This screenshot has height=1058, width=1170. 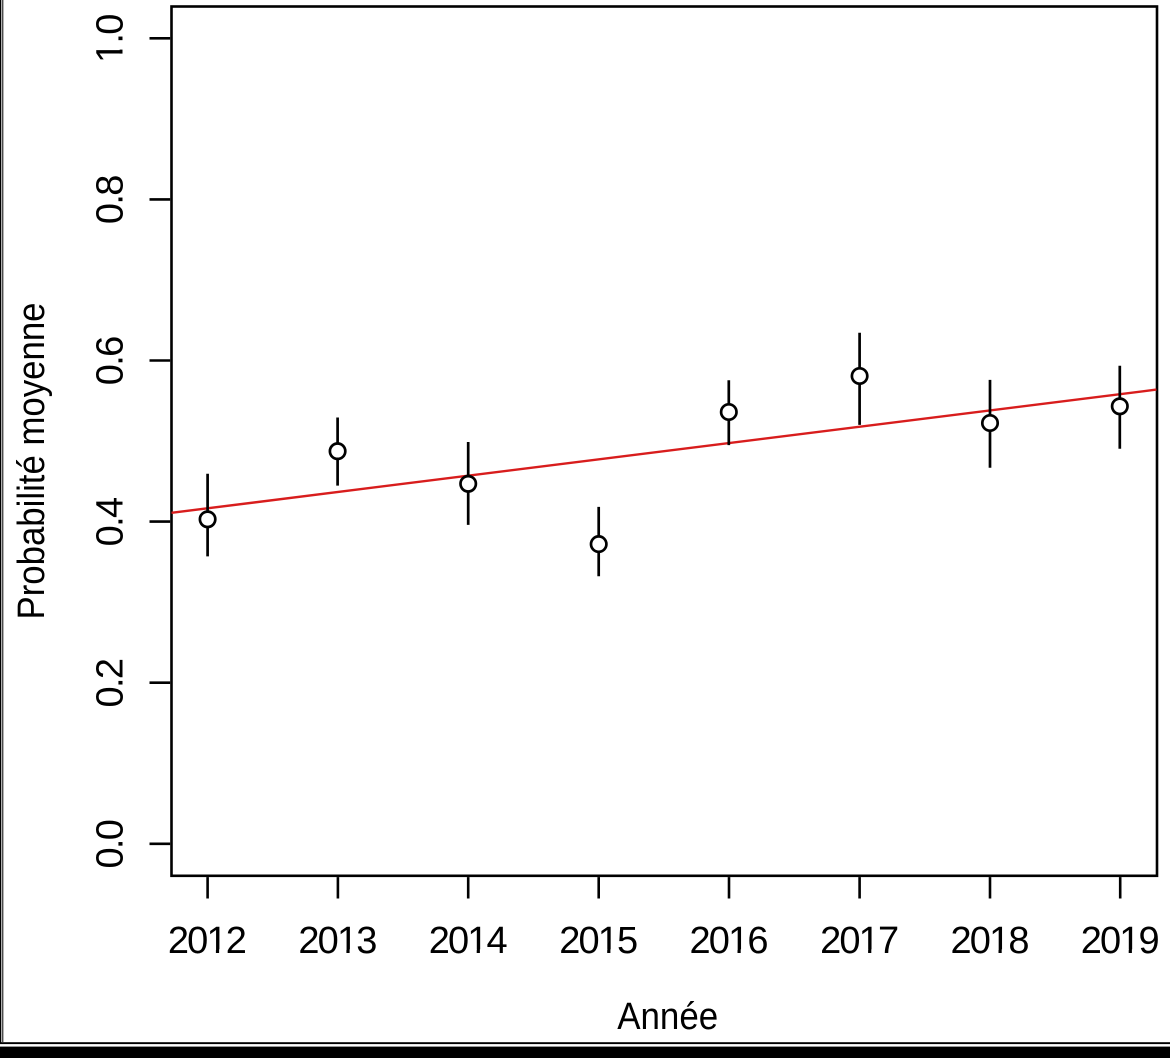 What do you see at coordinates (337, 941) in the screenshot?
I see `svg-text: 2013` at bounding box center [337, 941].